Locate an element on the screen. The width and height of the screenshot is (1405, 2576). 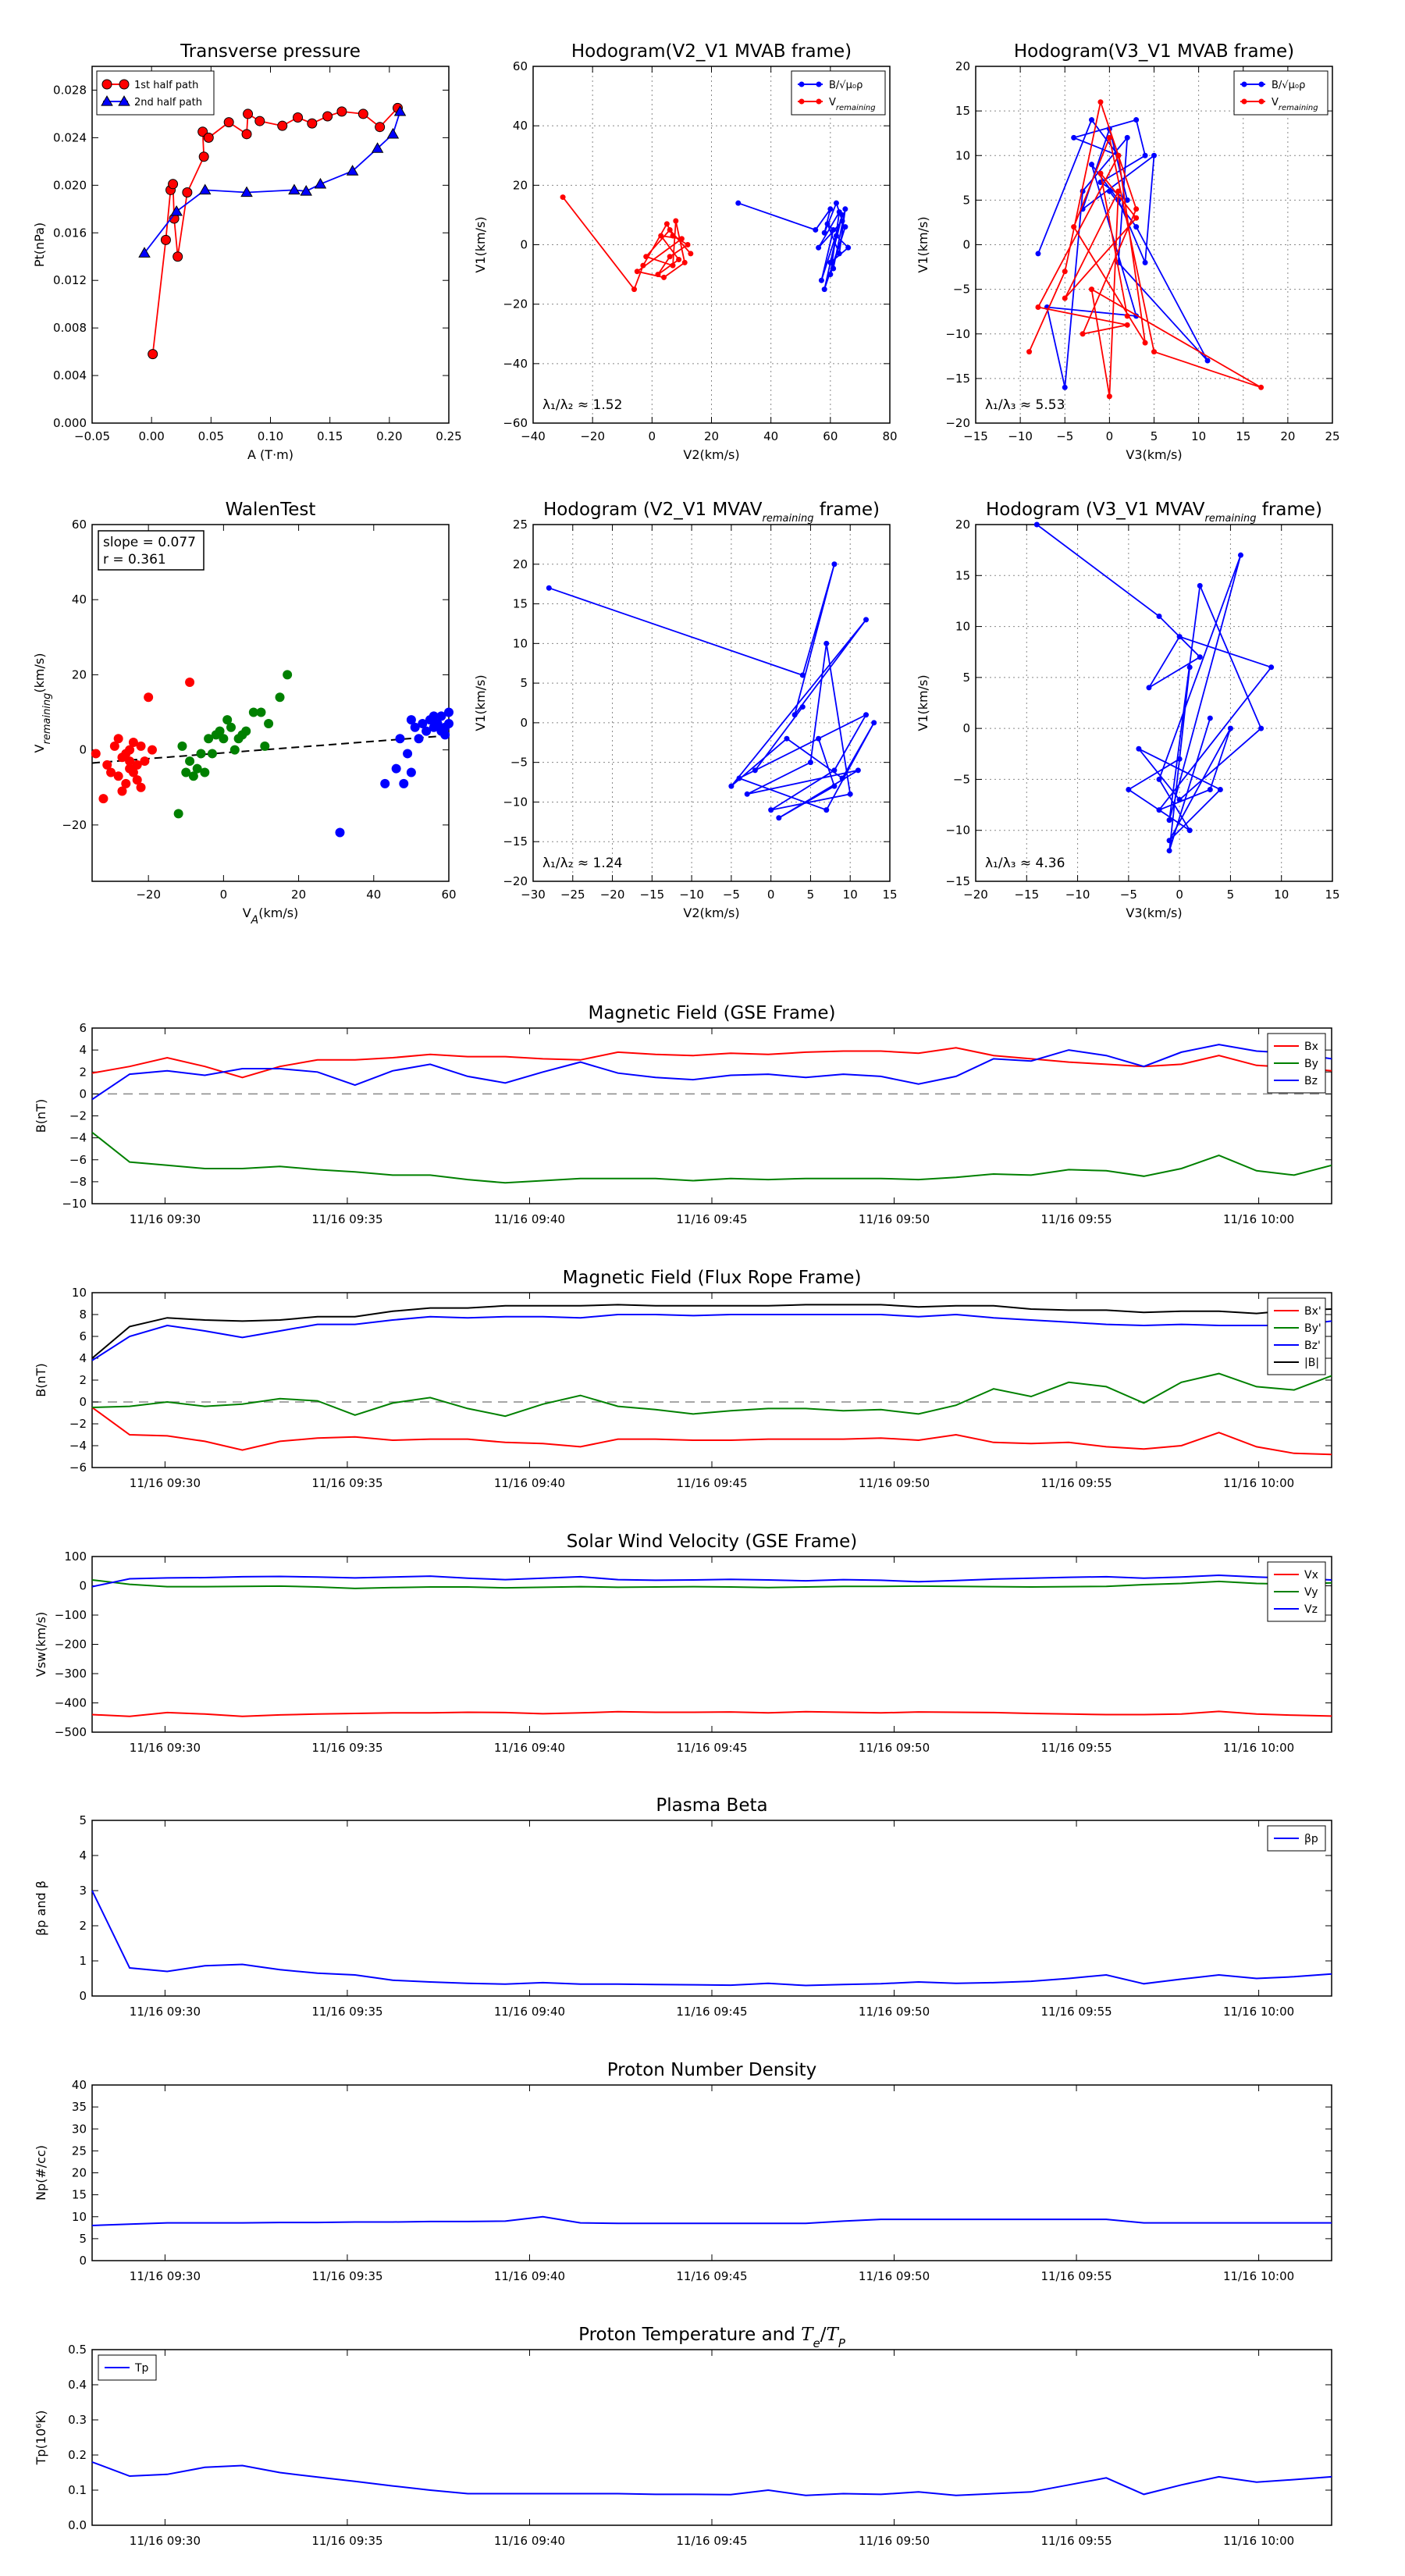
y-tick-label: 20 is located at coordinates (80, 674).